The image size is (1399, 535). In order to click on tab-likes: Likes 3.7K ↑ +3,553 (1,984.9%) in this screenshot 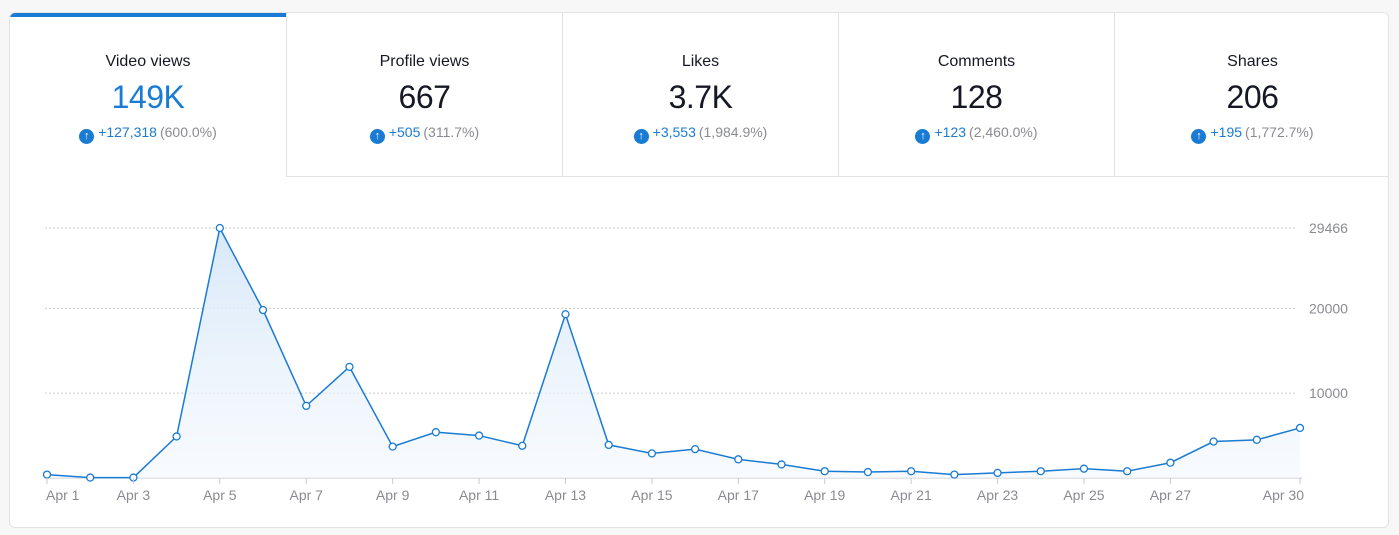, I will do `click(700, 95)`.